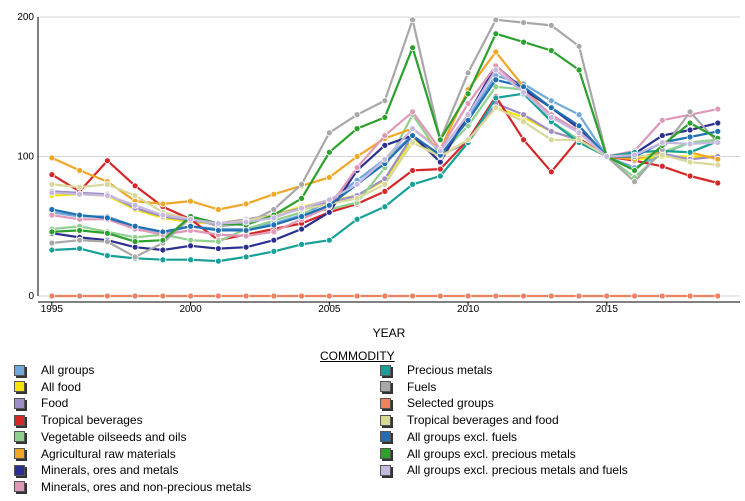 Image resolution: width=745 pixels, height=501 pixels. I want to click on legend-item: Precious metals, so click(436, 370).